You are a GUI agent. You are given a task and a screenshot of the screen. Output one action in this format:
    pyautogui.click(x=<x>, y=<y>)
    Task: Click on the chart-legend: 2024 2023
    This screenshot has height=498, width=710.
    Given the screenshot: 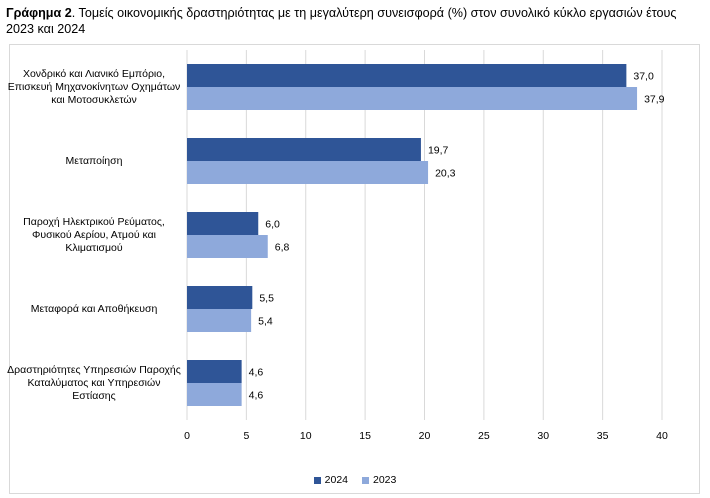 What is the action you would take?
    pyautogui.click(x=355, y=480)
    